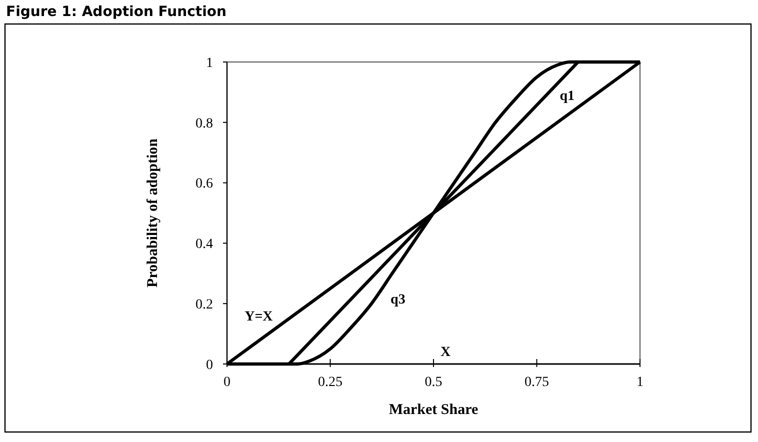  Describe the element at coordinates (567, 96) in the screenshot. I see `series-label: q1` at that location.